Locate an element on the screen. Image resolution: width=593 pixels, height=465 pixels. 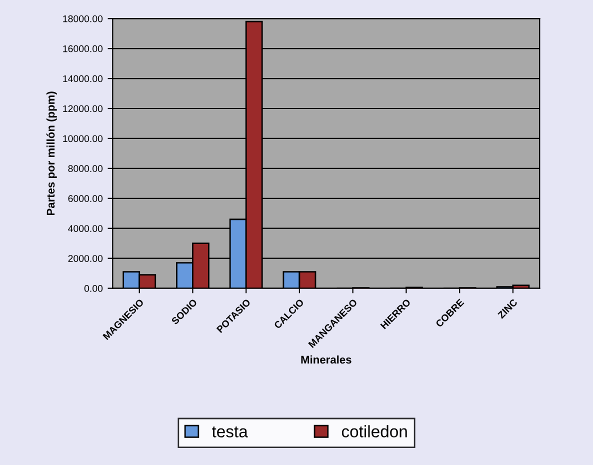
y-tick-label: 6000.00 is located at coordinates (85, 198).